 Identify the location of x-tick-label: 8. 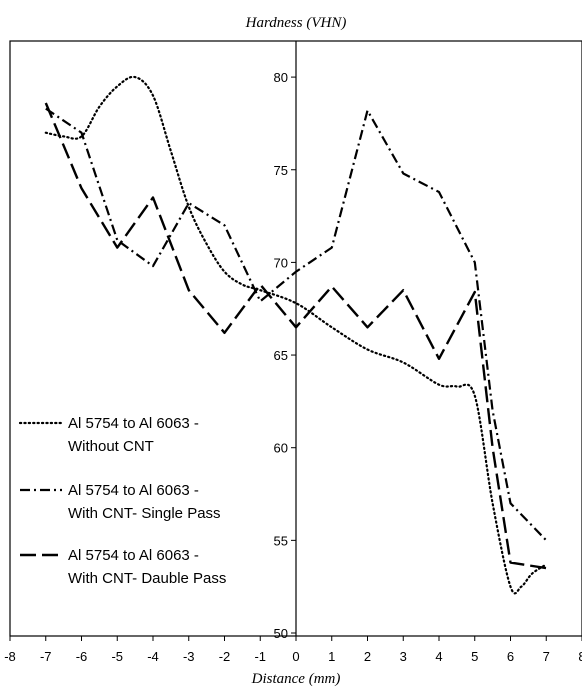
(580, 656).